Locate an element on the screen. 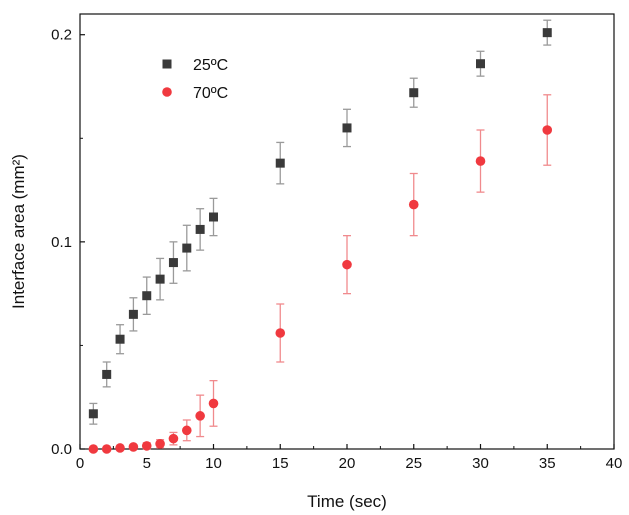 The width and height of the screenshot is (629, 515). legend: 25ºC 70ºC is located at coordinates (195, 79).